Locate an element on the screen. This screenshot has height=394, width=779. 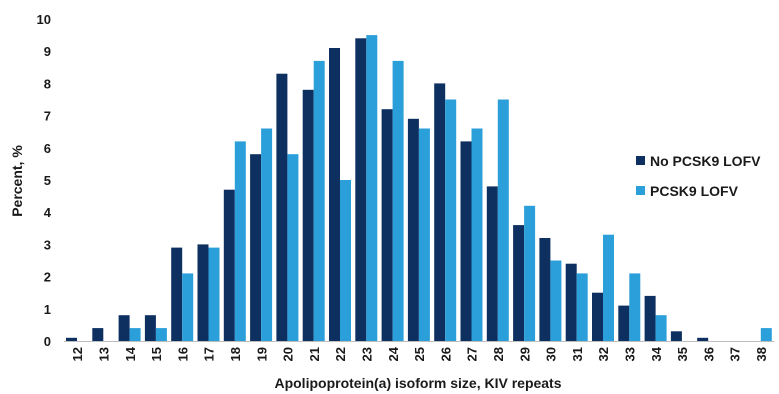
x-tick-label: 13 is located at coordinates (104, 354).